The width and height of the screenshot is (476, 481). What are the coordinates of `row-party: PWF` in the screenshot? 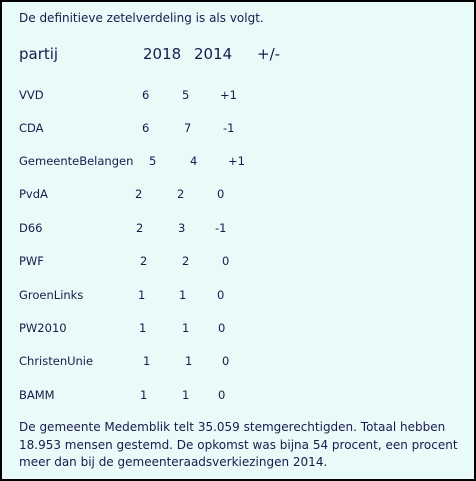 It's located at (31, 261).